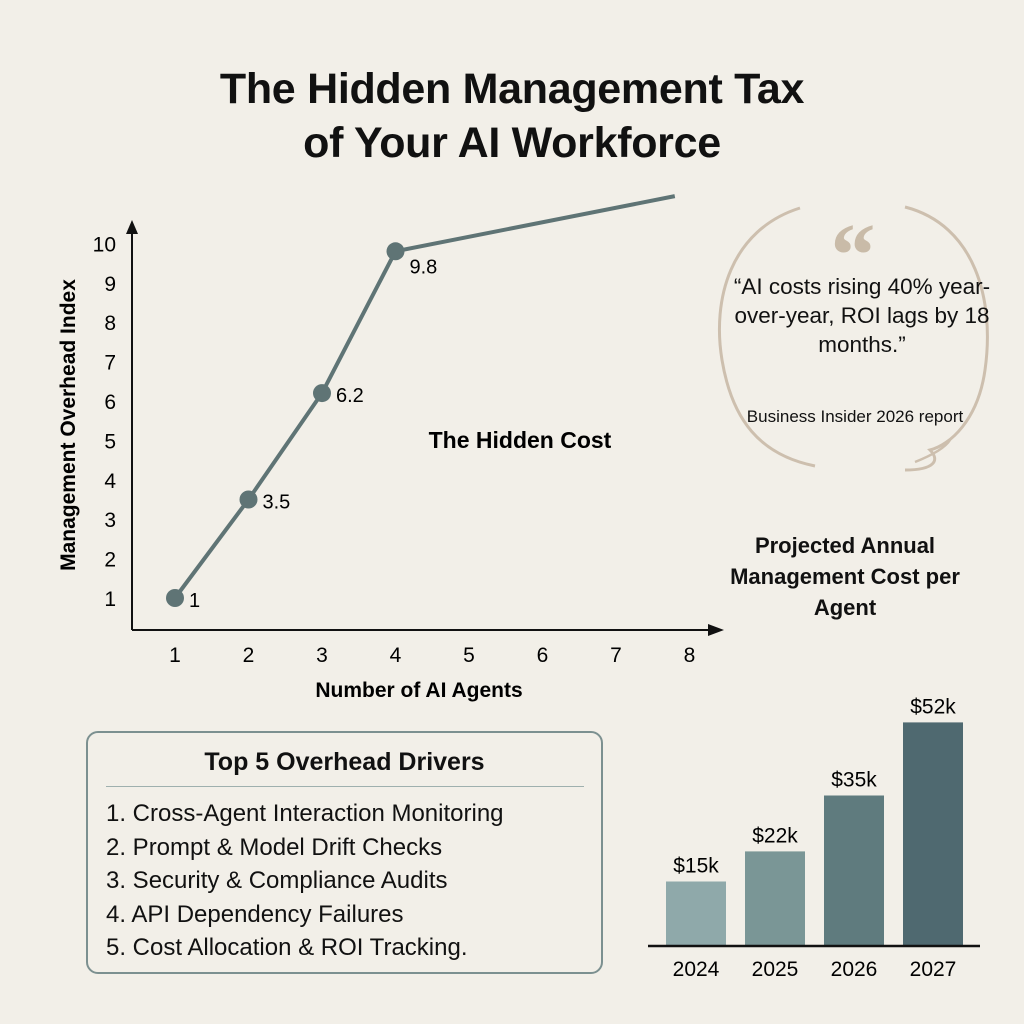 This screenshot has height=1024, width=1024. What do you see at coordinates (110, 402) in the screenshot?
I see `y-tick-label: 6` at bounding box center [110, 402].